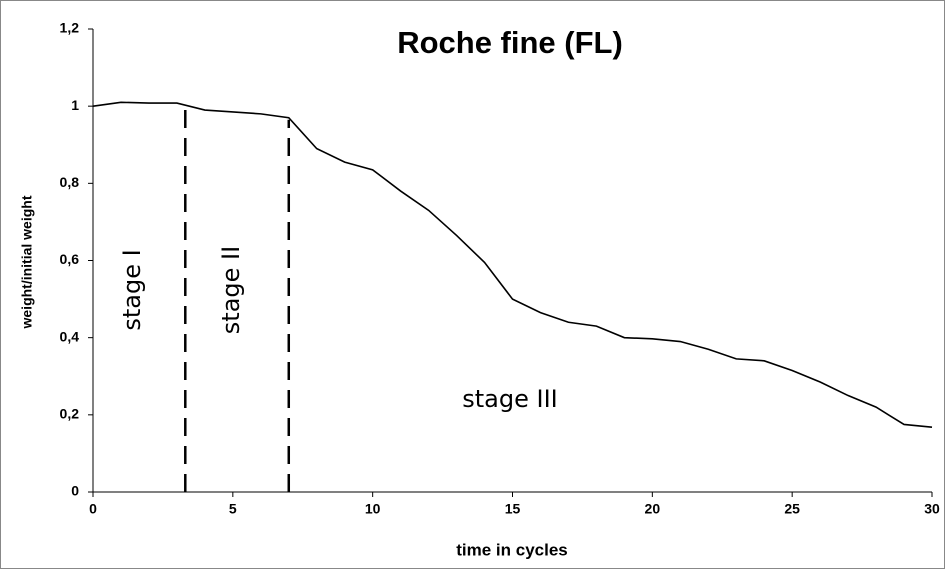  What do you see at coordinates (233, 509) in the screenshot?
I see `x-tick-label: 5` at bounding box center [233, 509].